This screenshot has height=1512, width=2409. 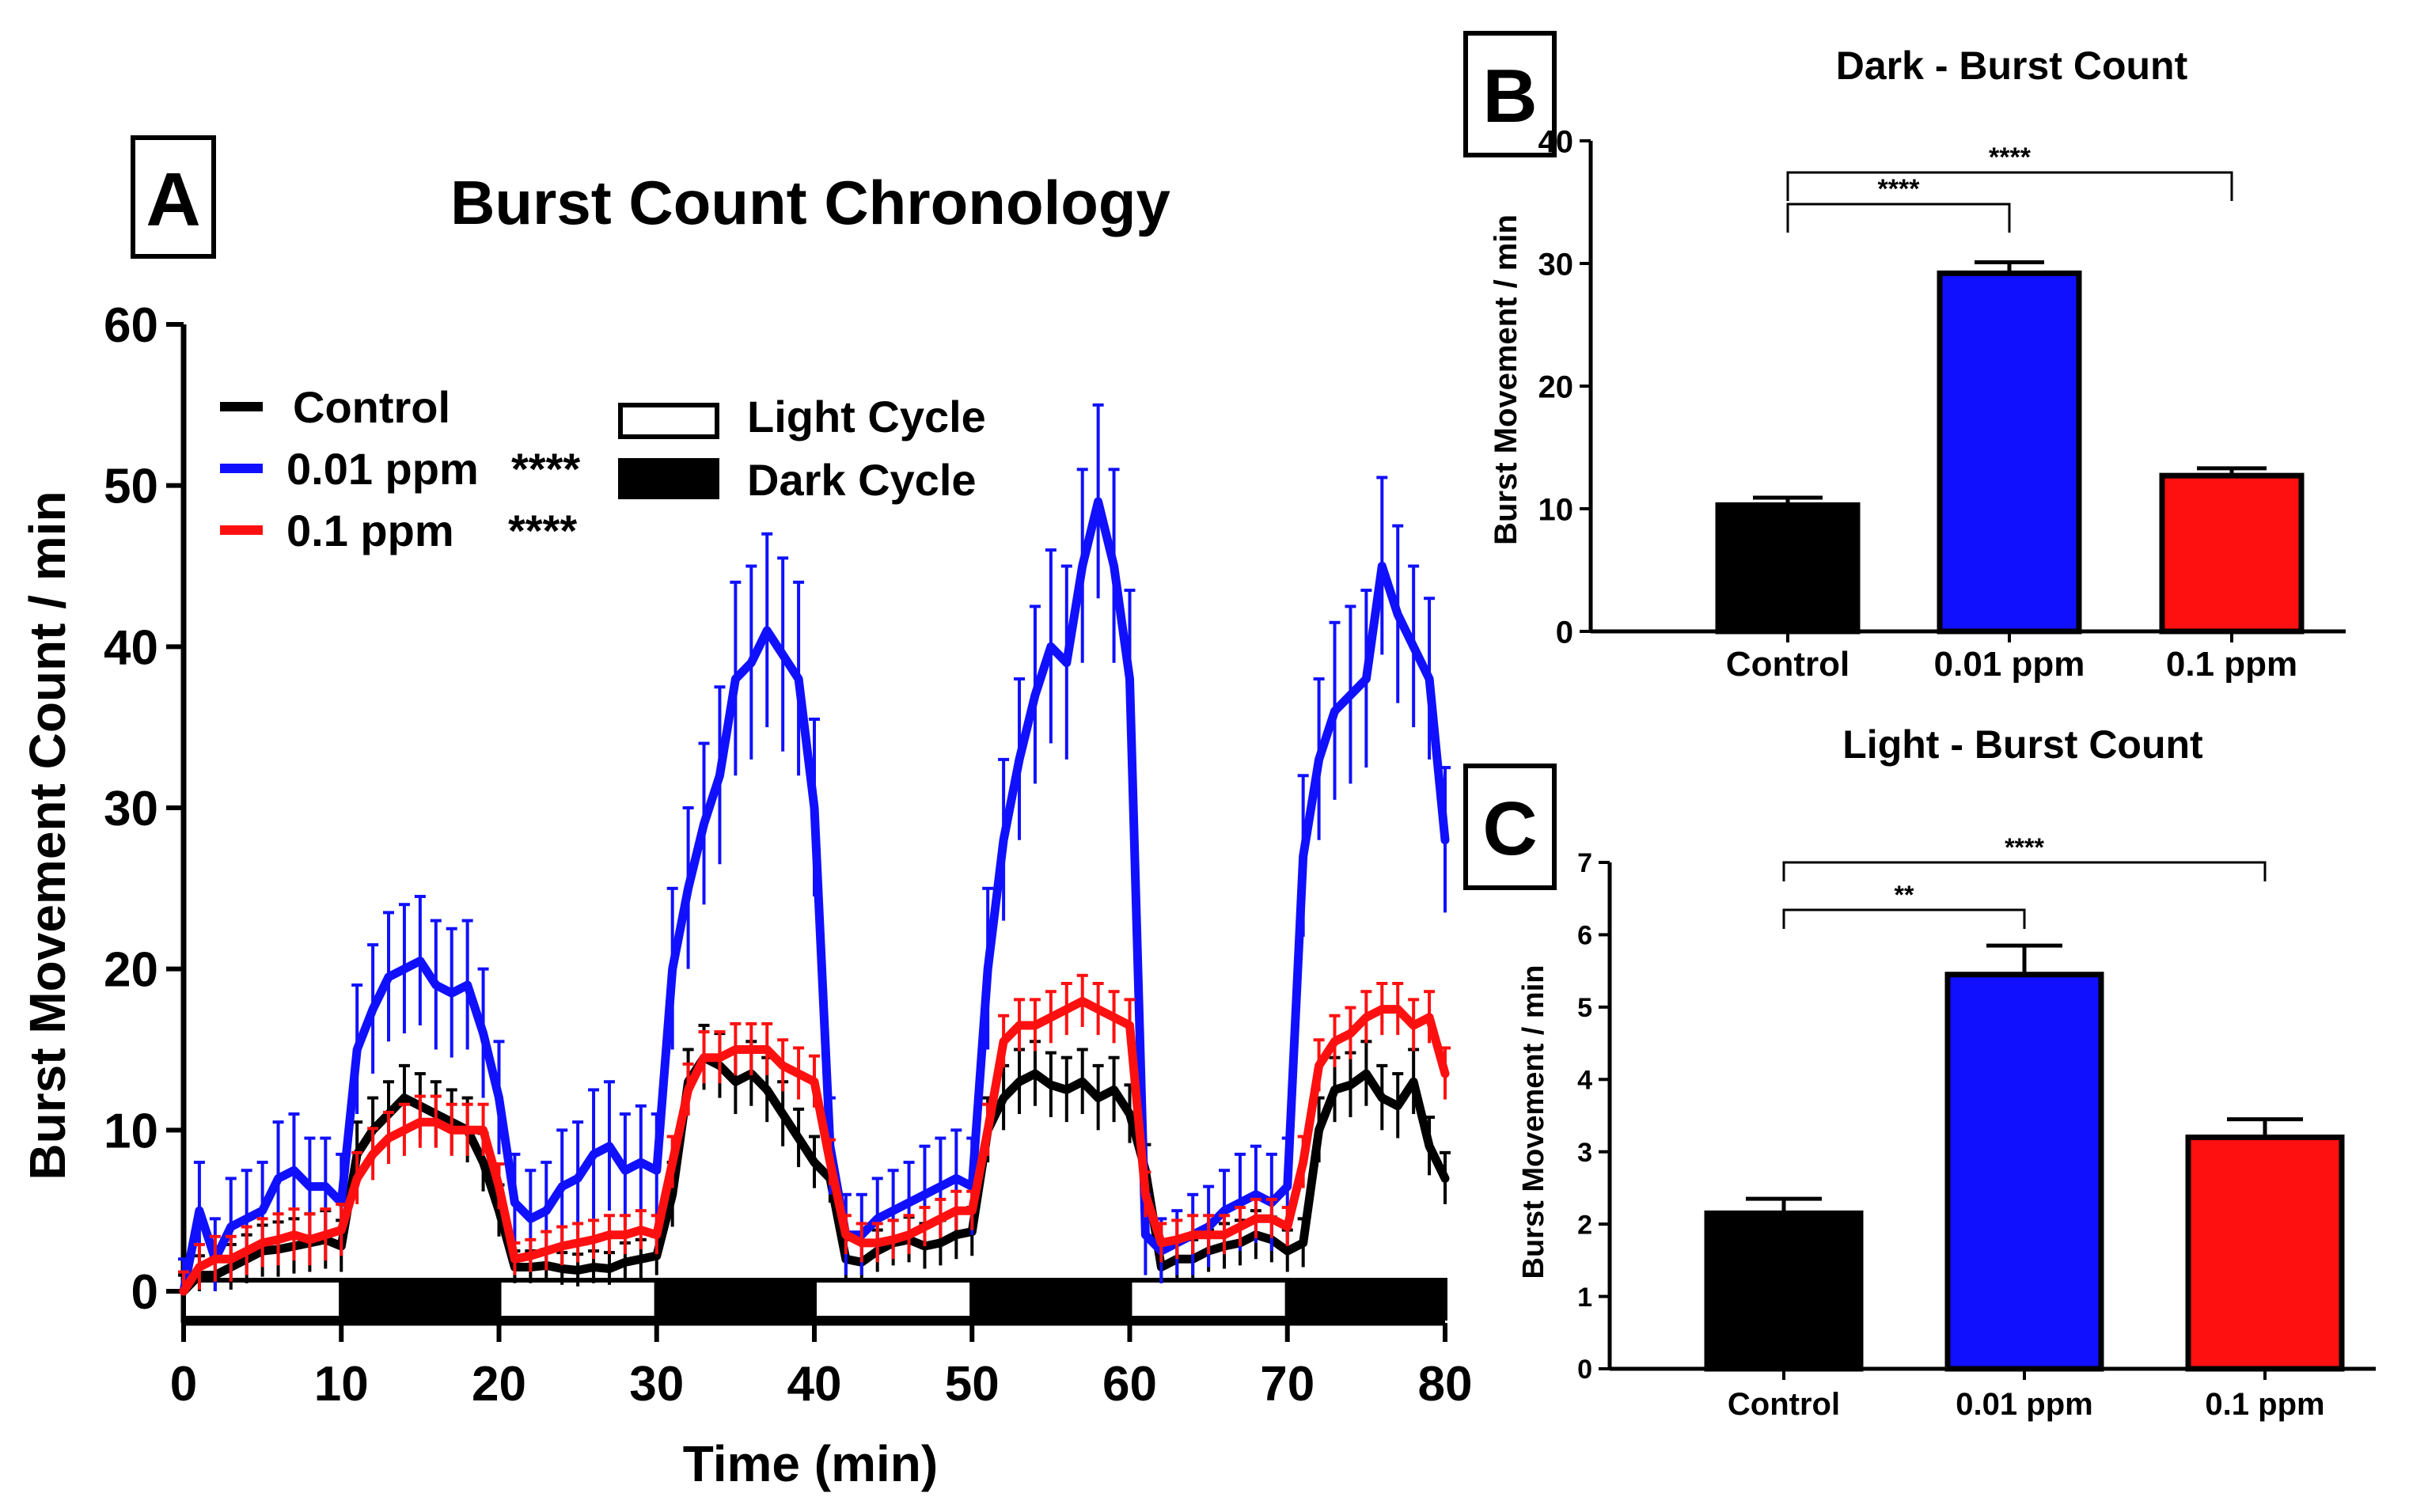 I want to click on series-0-1-ppm, so click(x=815, y=1134).